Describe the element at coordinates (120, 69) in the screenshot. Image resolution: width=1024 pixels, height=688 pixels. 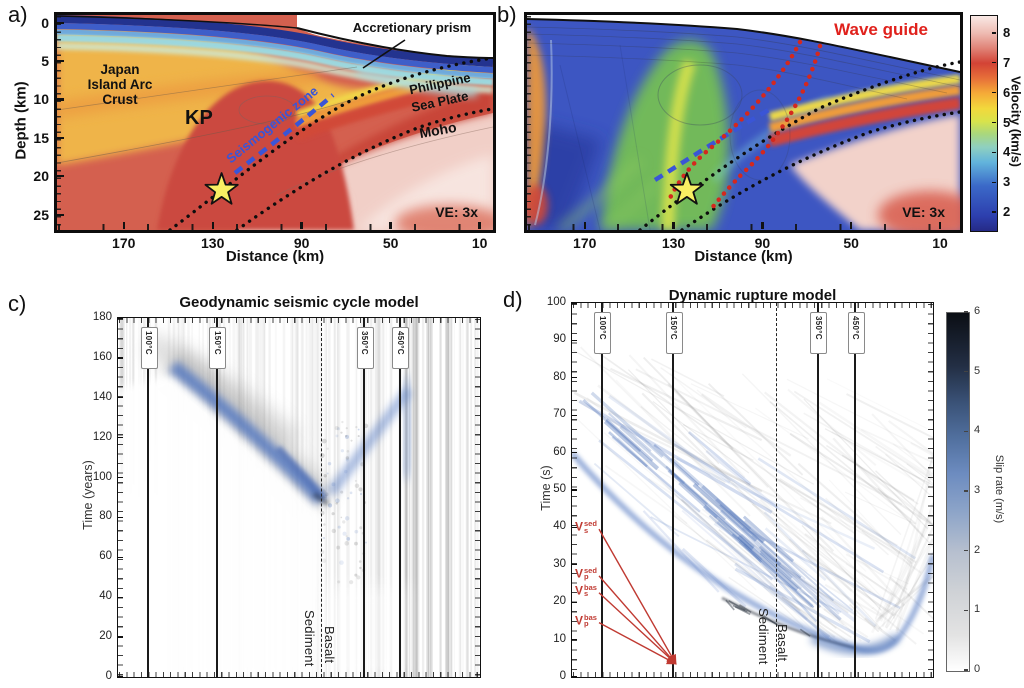
I see `japan-arc-crust-line1: Japan` at that location.